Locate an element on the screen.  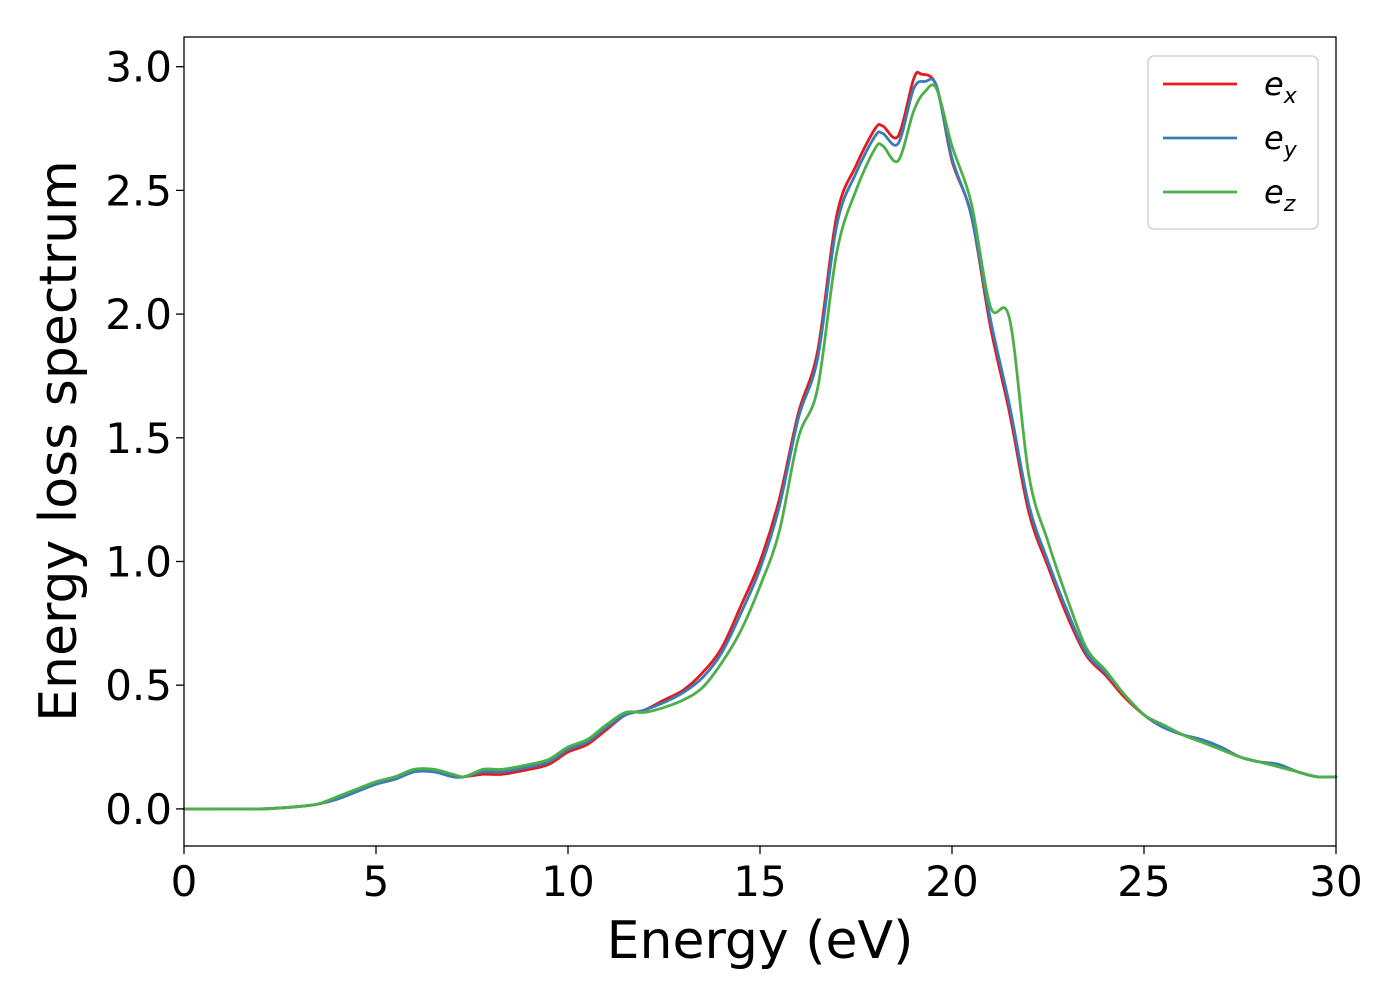
x-tick-label: 10 is located at coordinates (567, 881).